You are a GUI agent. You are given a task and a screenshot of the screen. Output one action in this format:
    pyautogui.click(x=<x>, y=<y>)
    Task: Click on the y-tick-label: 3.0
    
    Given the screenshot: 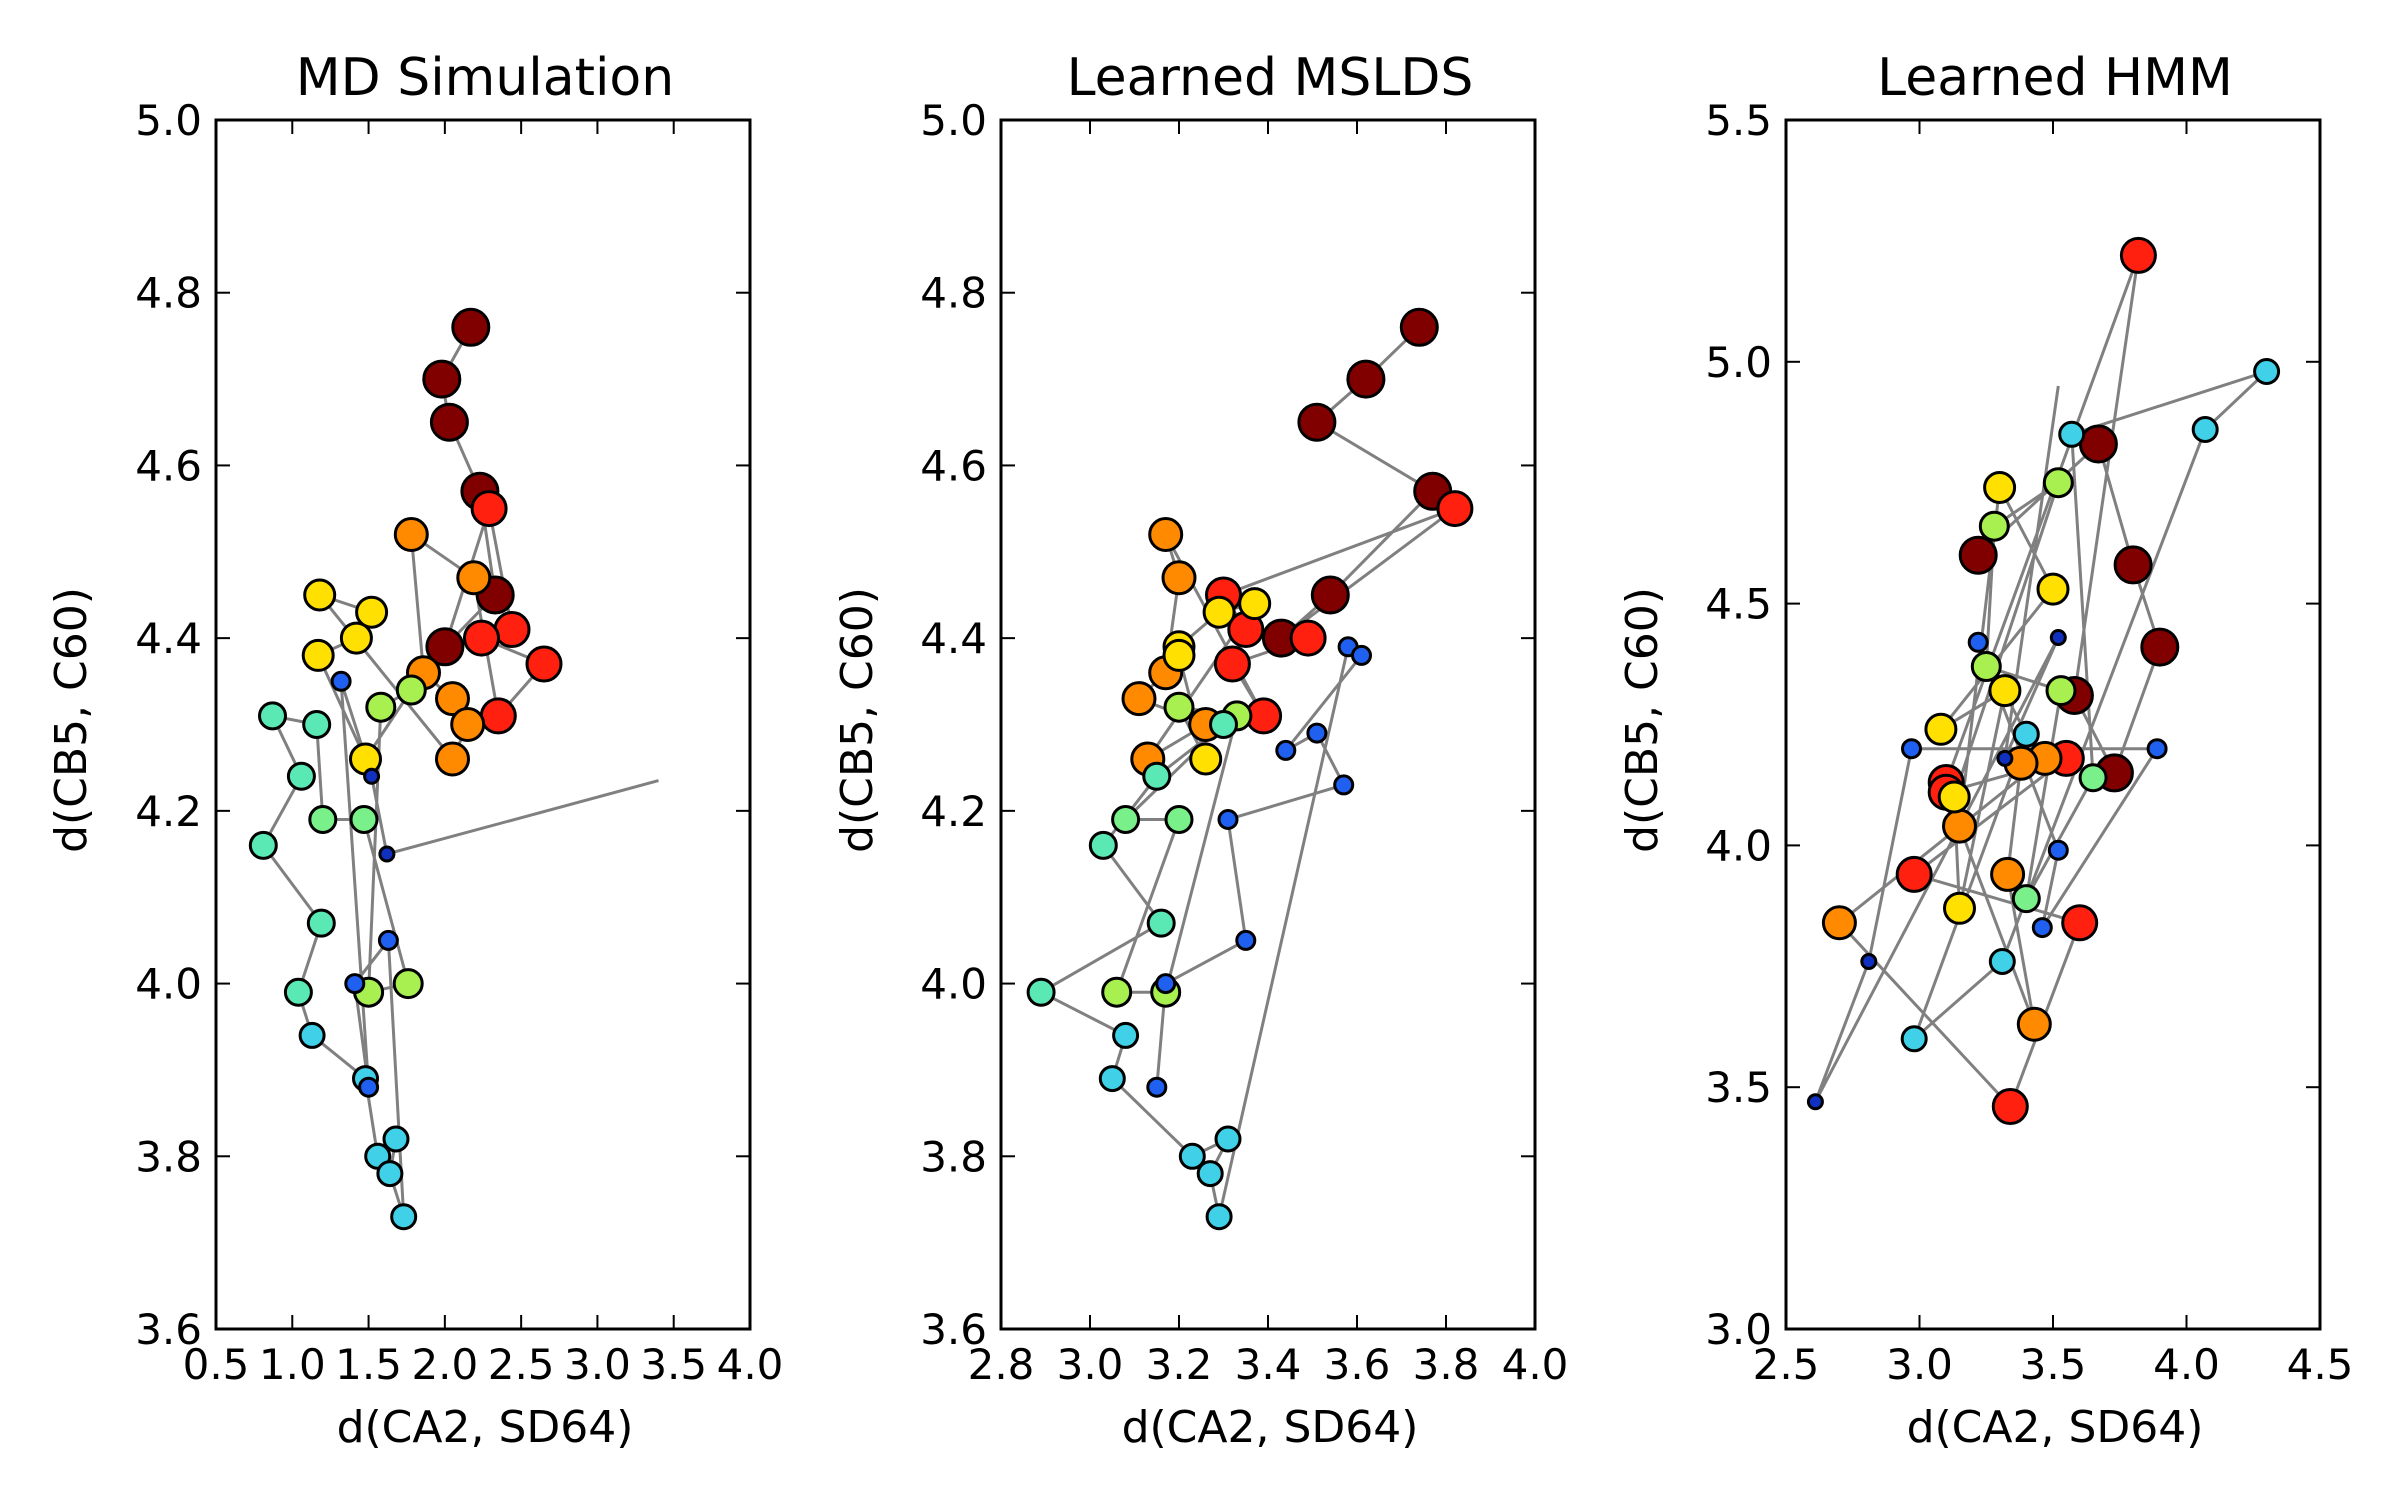 What is the action you would take?
    pyautogui.click(x=1738, y=1329)
    